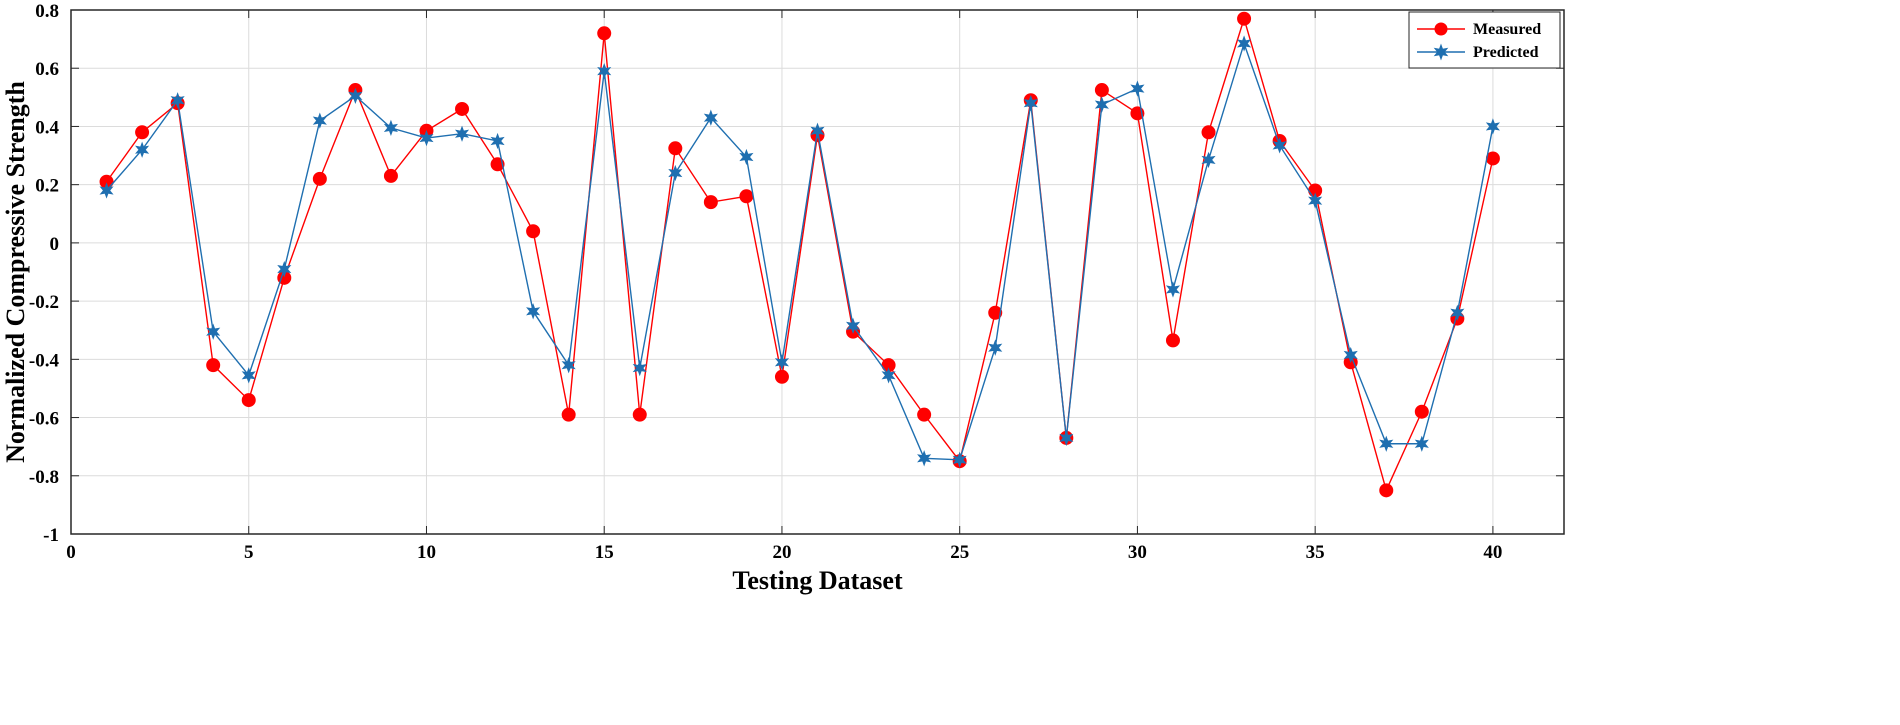 The height and width of the screenshot is (725, 1900). Describe the element at coordinates (426, 552) in the screenshot. I see `x-tick-label: 10` at that location.